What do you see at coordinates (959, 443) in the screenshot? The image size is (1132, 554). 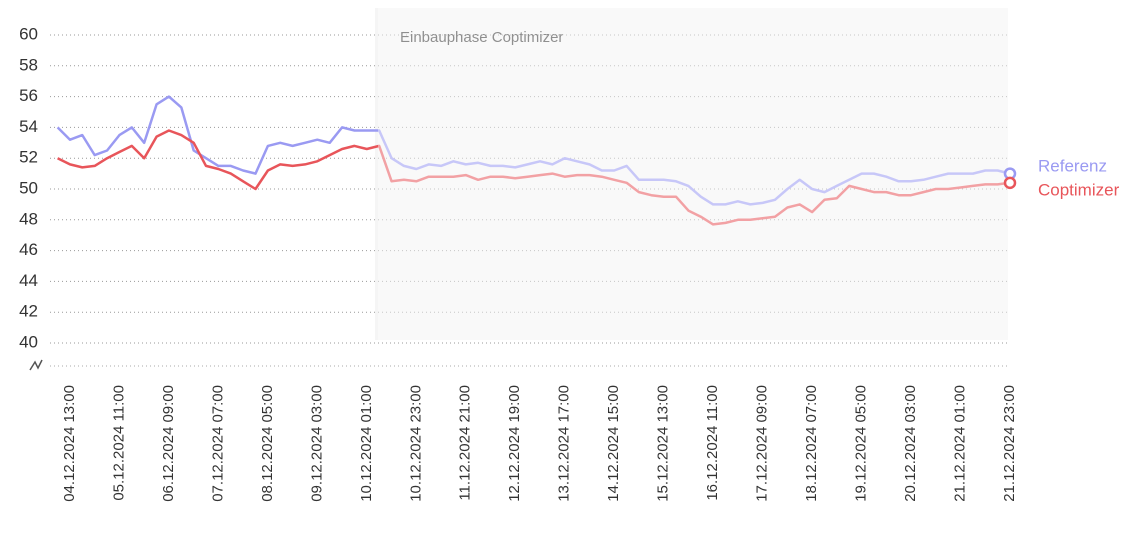 I see `x-tick-label: 21.12.2024 01:00` at bounding box center [959, 443].